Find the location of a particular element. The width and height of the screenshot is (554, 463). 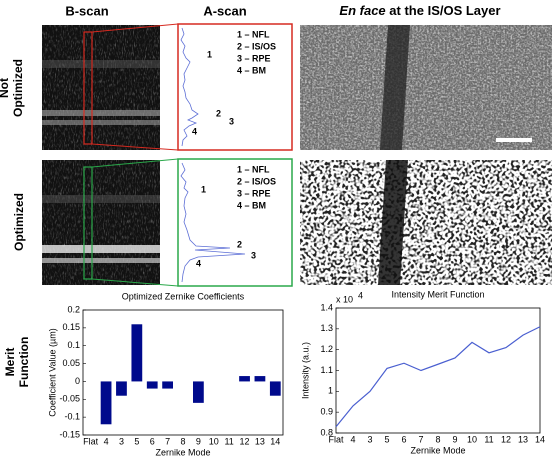

row-label-3: MeritFunction is located at coordinates (17, 362).